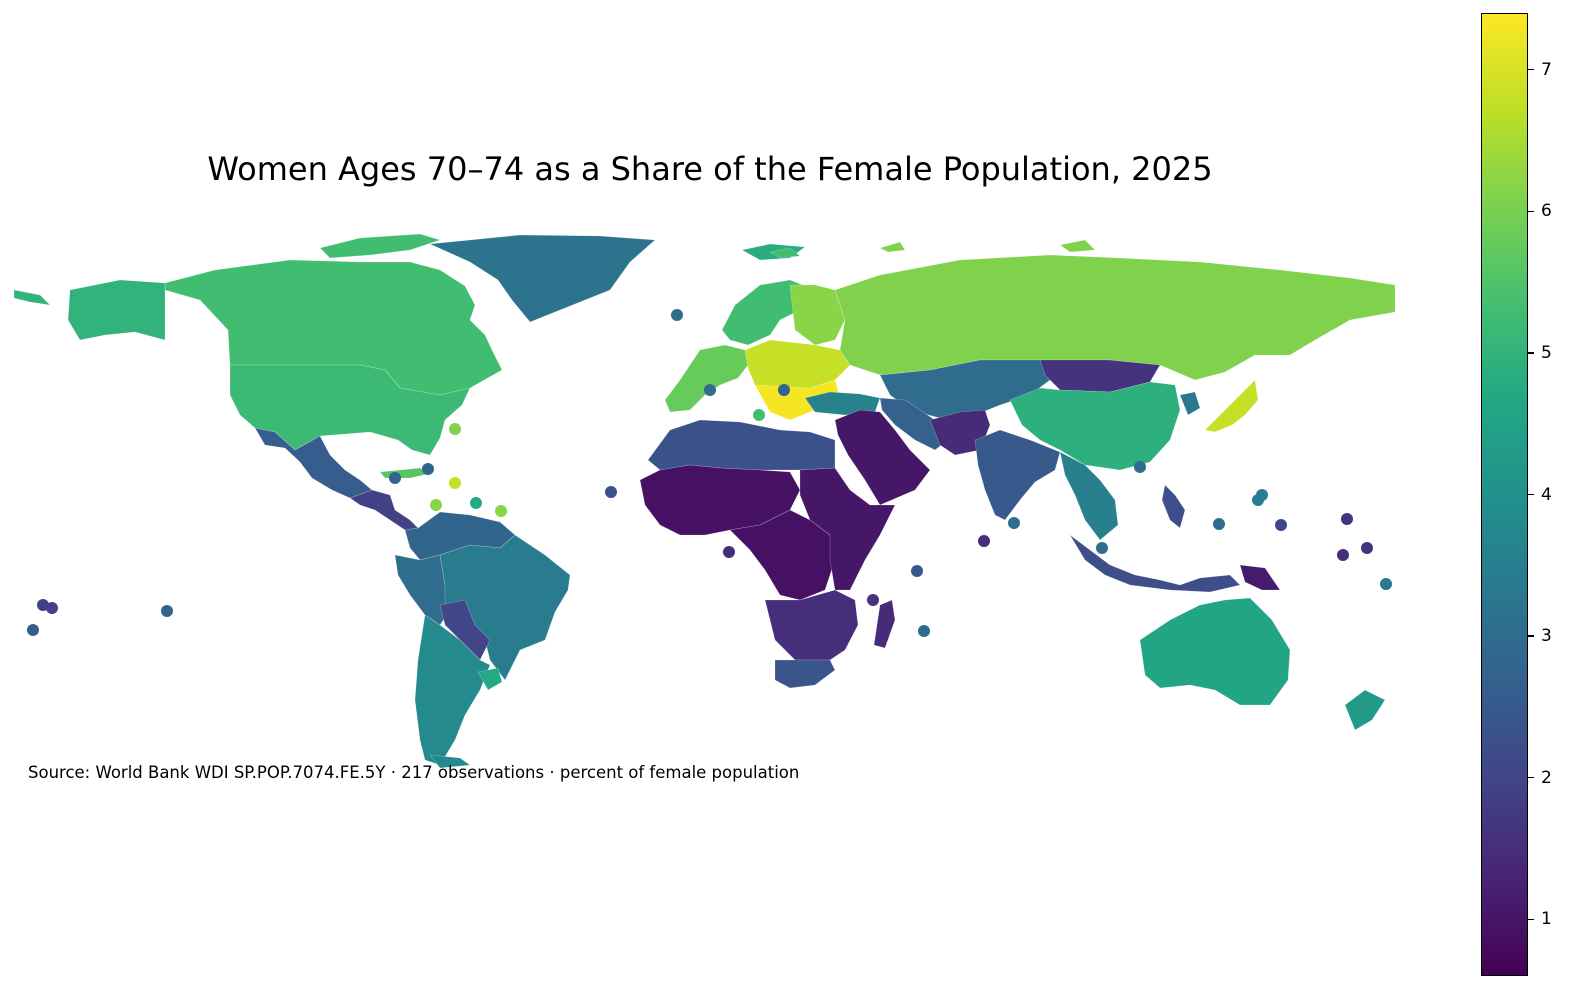 Image resolution: width=1578 pixels, height=998 pixels. What do you see at coordinates (817, 315) in the screenshot?
I see `region-finland-baltics` at bounding box center [817, 315].